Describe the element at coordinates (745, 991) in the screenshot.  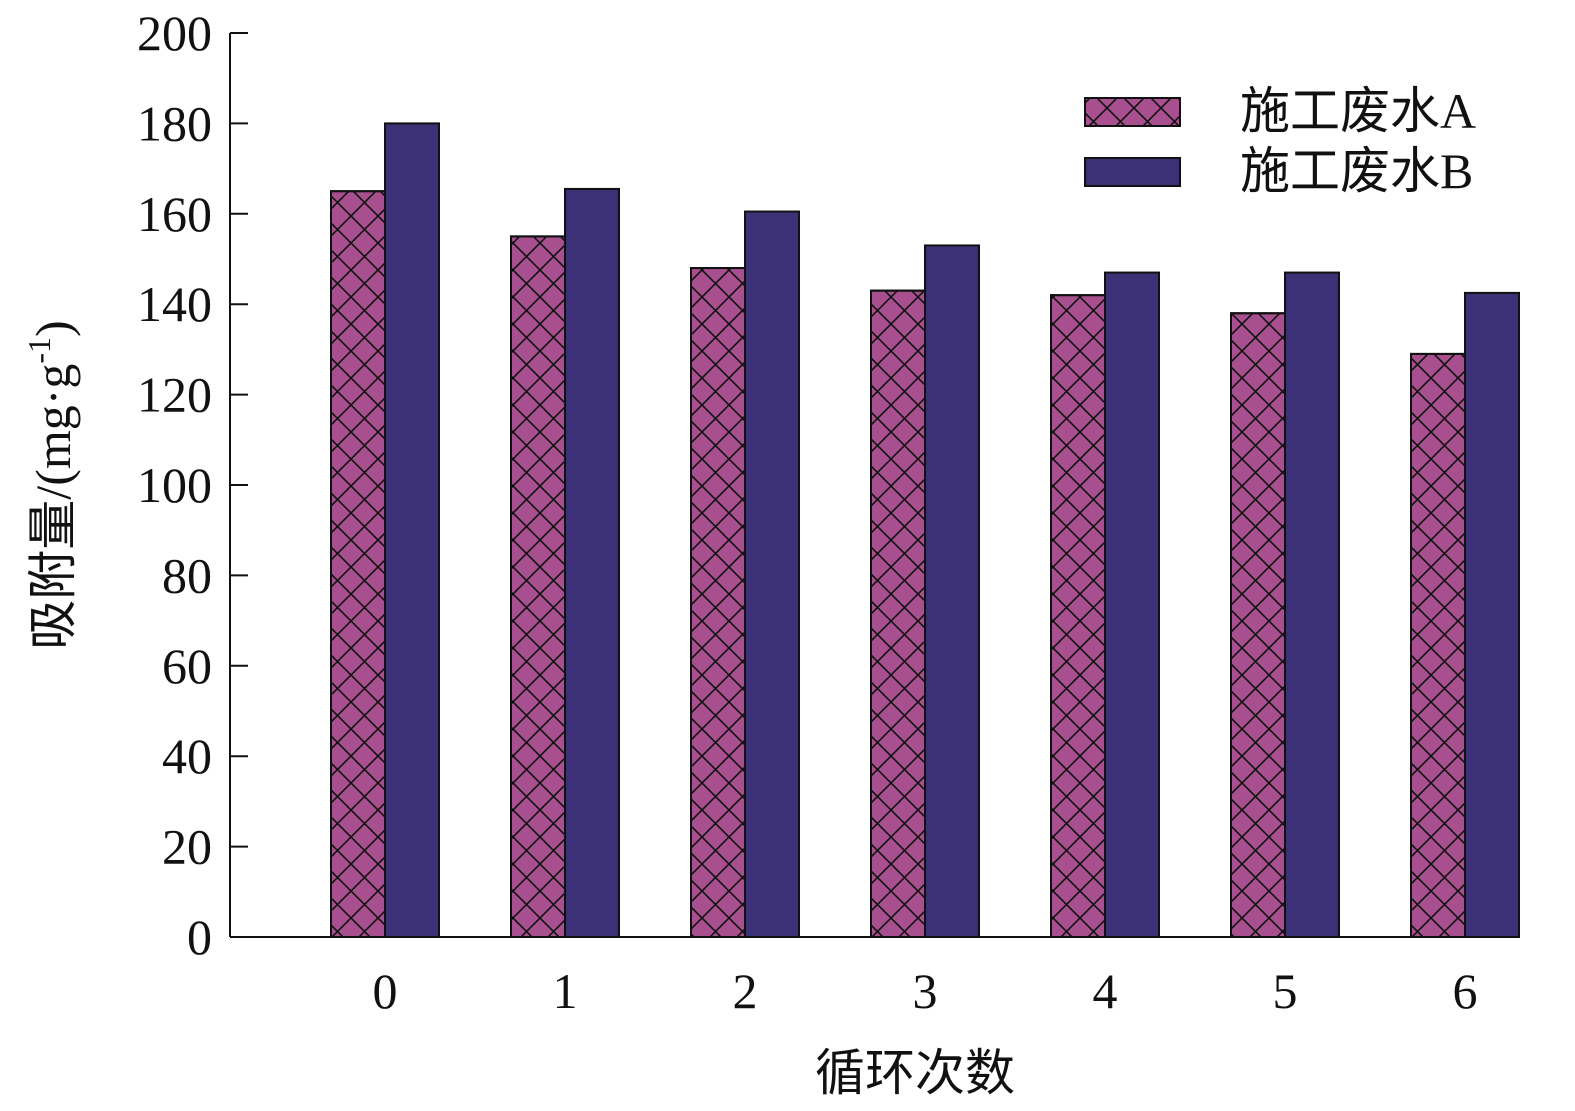
I see `x-tick-label: 2` at that location.